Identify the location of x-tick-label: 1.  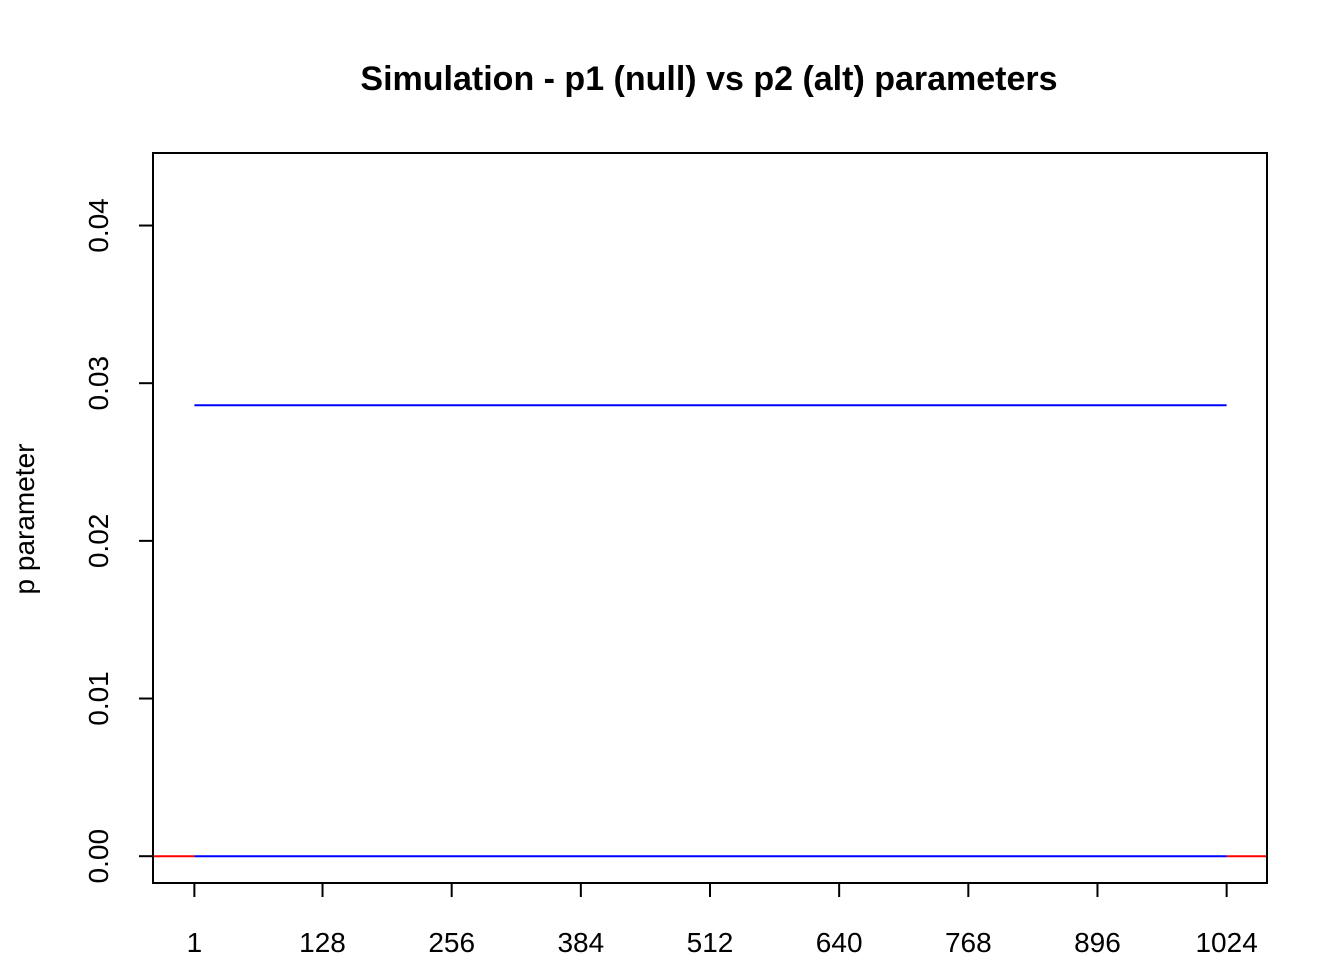
(195, 942).